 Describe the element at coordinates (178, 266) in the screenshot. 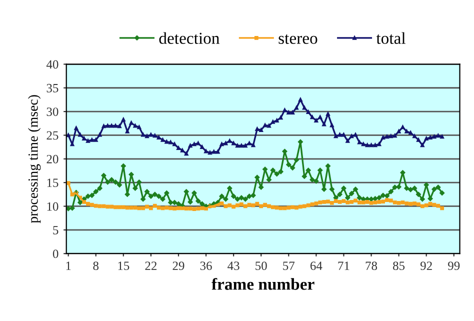

I see `x-tick-label: 29` at that location.